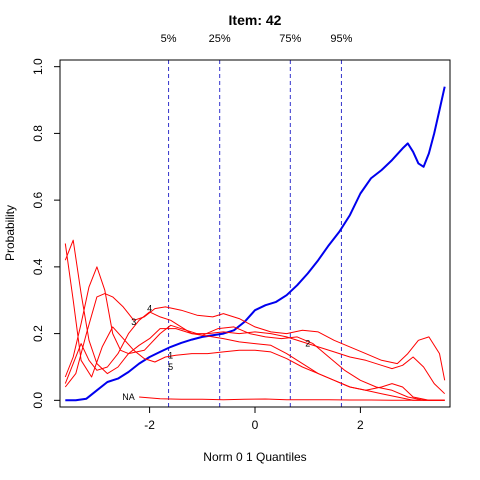 This screenshot has height=480, width=480. Describe the element at coordinates (38, 133) in the screenshot. I see `y-tick-label-4: 0.8` at that location.